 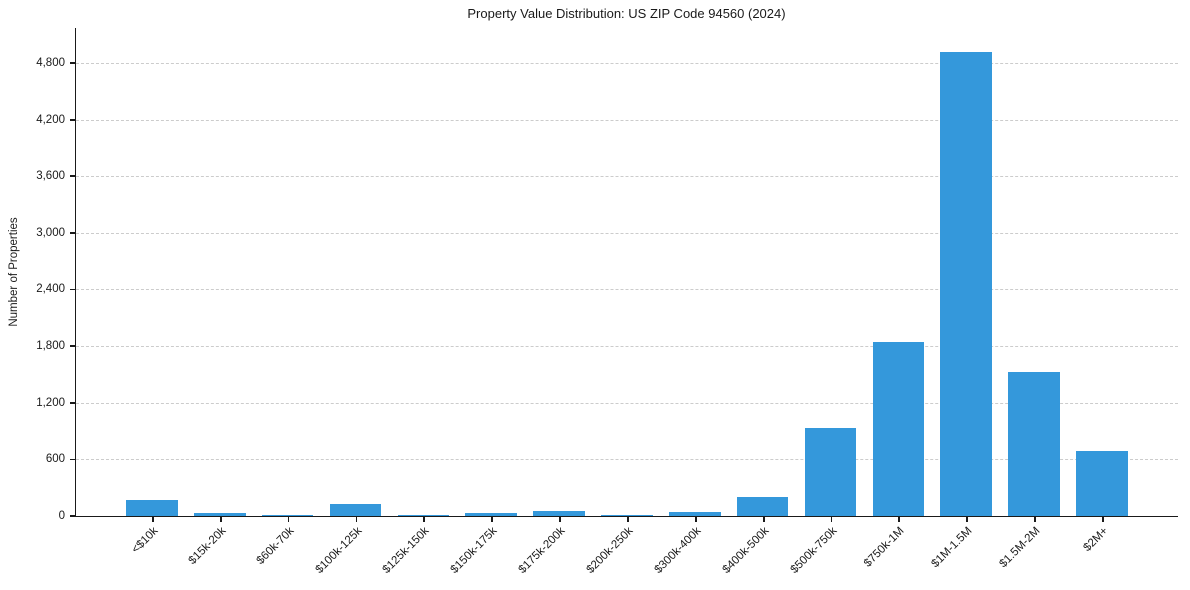 What do you see at coordinates (145, 540) in the screenshot?
I see `x-tick-label: <$10k` at bounding box center [145, 540].